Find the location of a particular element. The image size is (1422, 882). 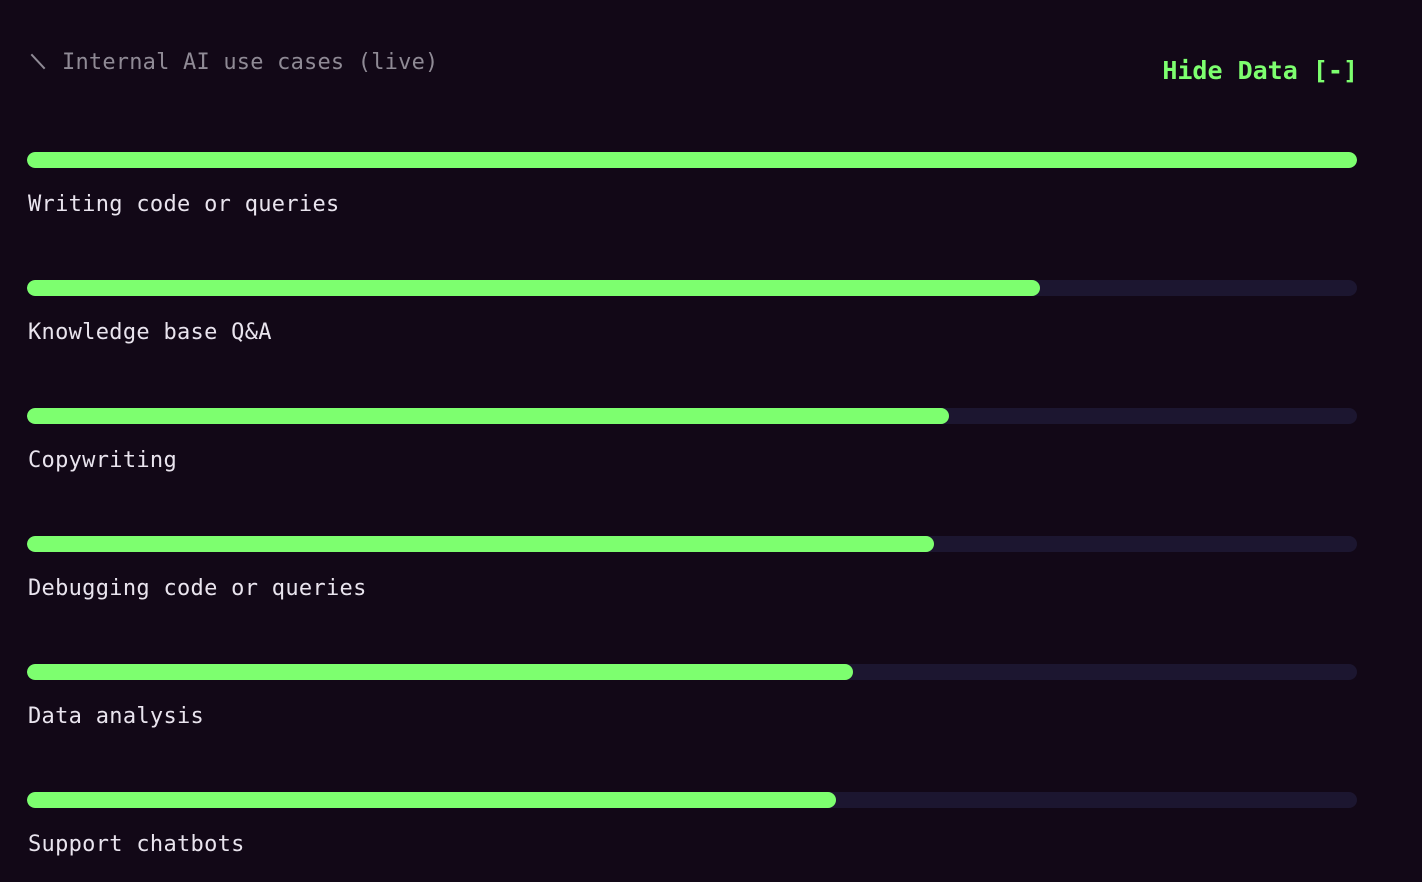

bar-row: Copywriting is located at coordinates (692, 472).